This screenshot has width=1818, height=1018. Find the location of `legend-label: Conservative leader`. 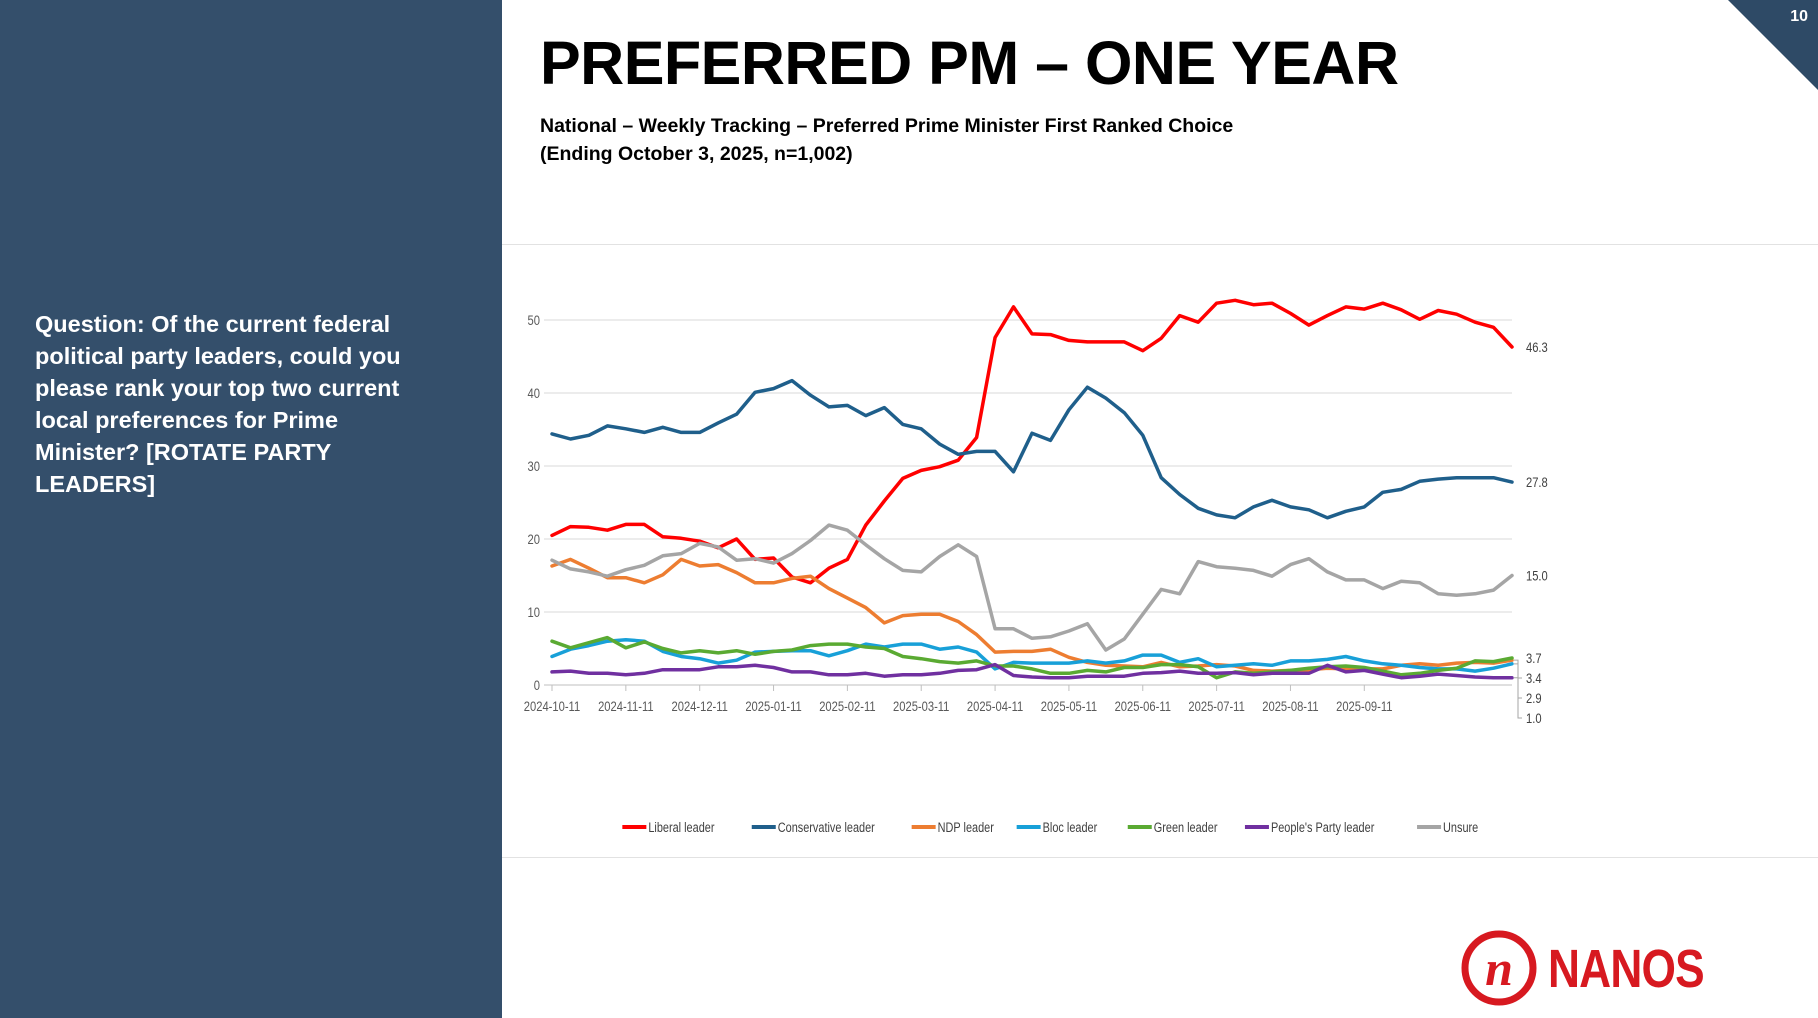

legend-label: Conservative leader is located at coordinates (826, 828).